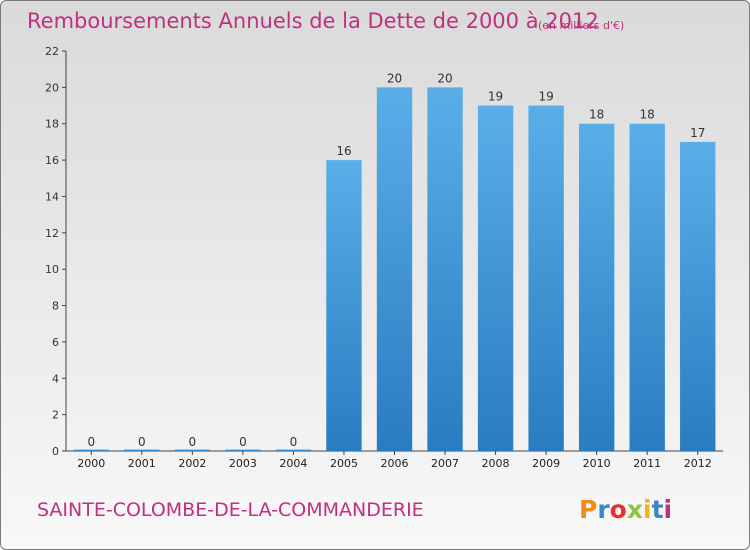 This screenshot has height=550, width=750. I want to click on y-tick-label: 4, so click(55, 378).